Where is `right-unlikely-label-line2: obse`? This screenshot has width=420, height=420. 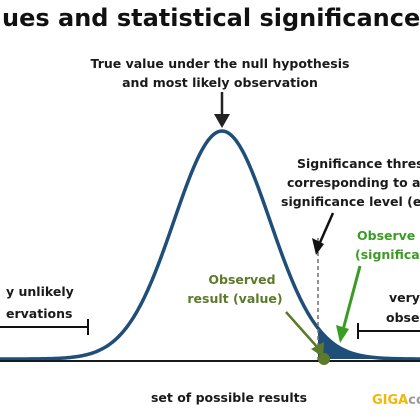 right-unlikely-label-line2: obse is located at coordinates (402, 317).